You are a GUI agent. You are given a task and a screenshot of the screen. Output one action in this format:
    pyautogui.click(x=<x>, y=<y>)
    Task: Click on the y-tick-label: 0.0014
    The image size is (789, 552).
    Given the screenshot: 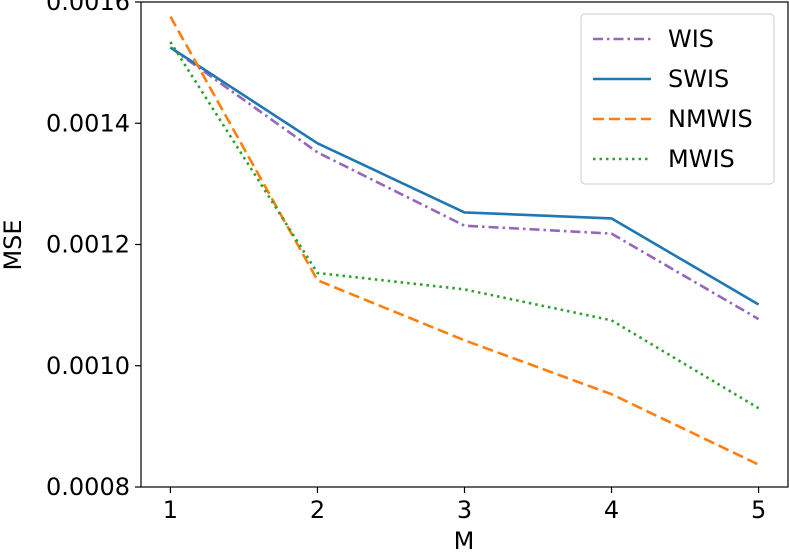 What is the action you would take?
    pyautogui.click(x=88, y=123)
    